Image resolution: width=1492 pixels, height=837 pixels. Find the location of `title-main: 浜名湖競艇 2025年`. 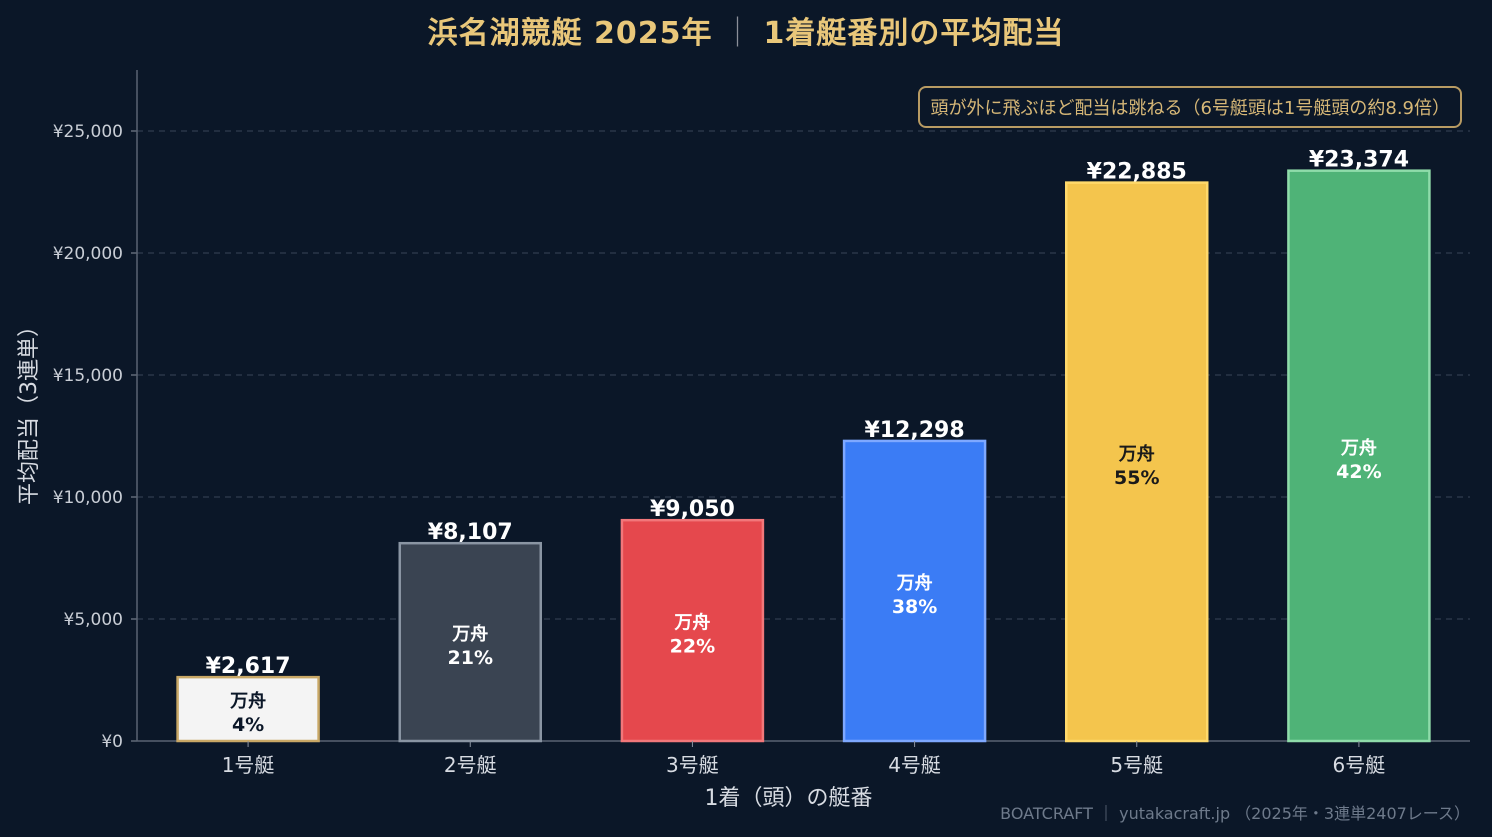

title-main: 浜名湖競艇 2025年 is located at coordinates (570, 33).